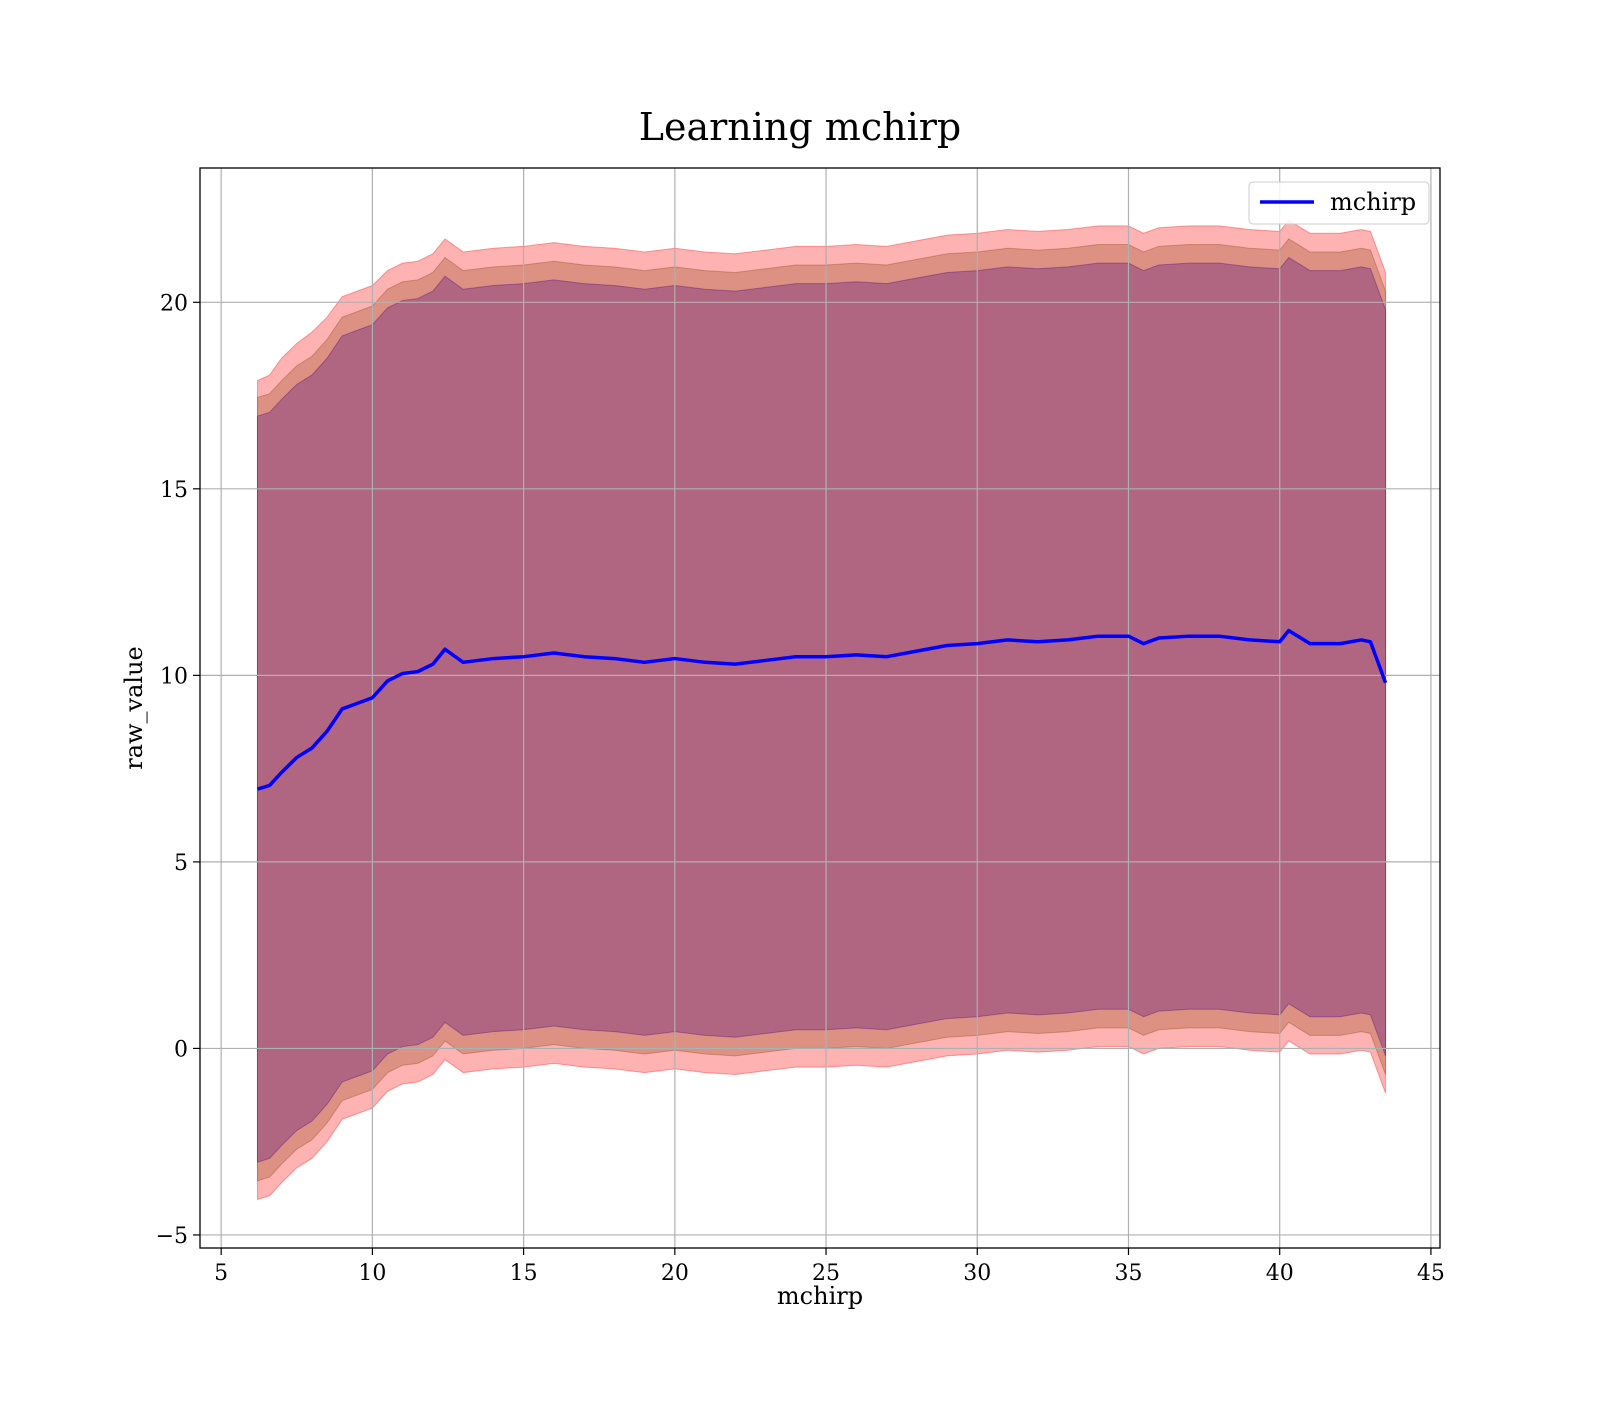 Image resolution: width=1600 pixels, height=1405 pixels. Describe the element at coordinates (174, 490) in the screenshot. I see `y-tick-label: 15` at that location.